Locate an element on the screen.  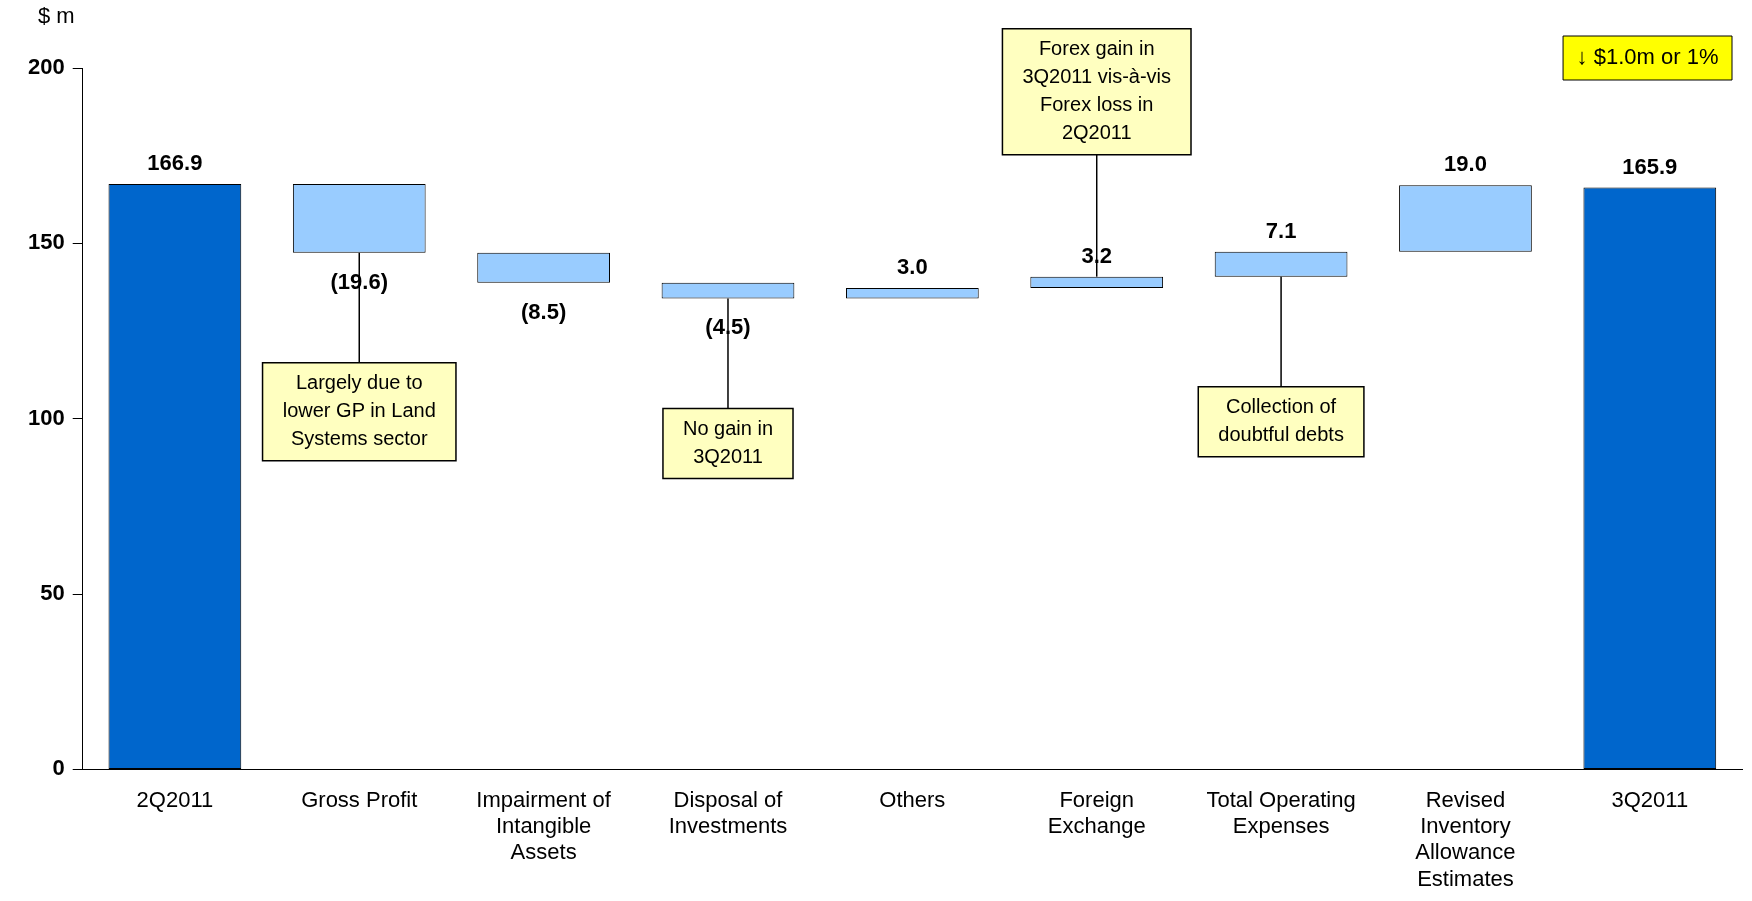
data-label: 165.9 is located at coordinates (1650, 166).